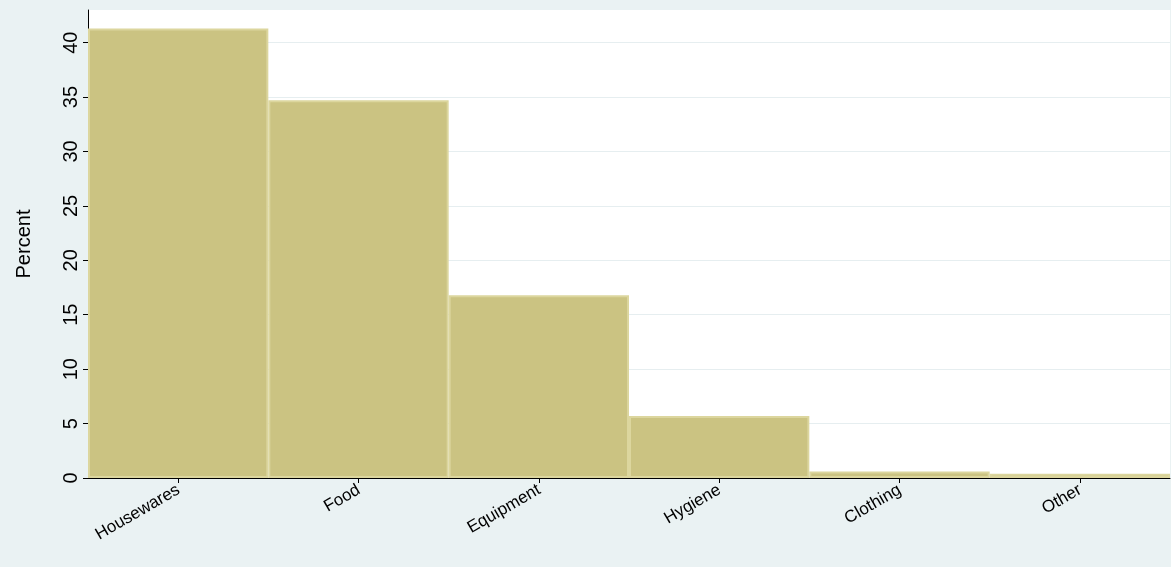 The height and width of the screenshot is (567, 1171). Describe the element at coordinates (70, 151) in the screenshot. I see `y-tick-label: 30` at that location.